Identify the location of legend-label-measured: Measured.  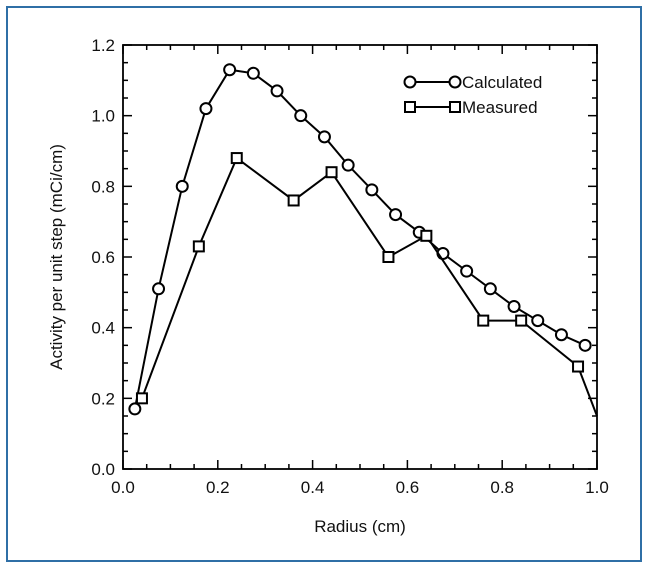
(500, 107).